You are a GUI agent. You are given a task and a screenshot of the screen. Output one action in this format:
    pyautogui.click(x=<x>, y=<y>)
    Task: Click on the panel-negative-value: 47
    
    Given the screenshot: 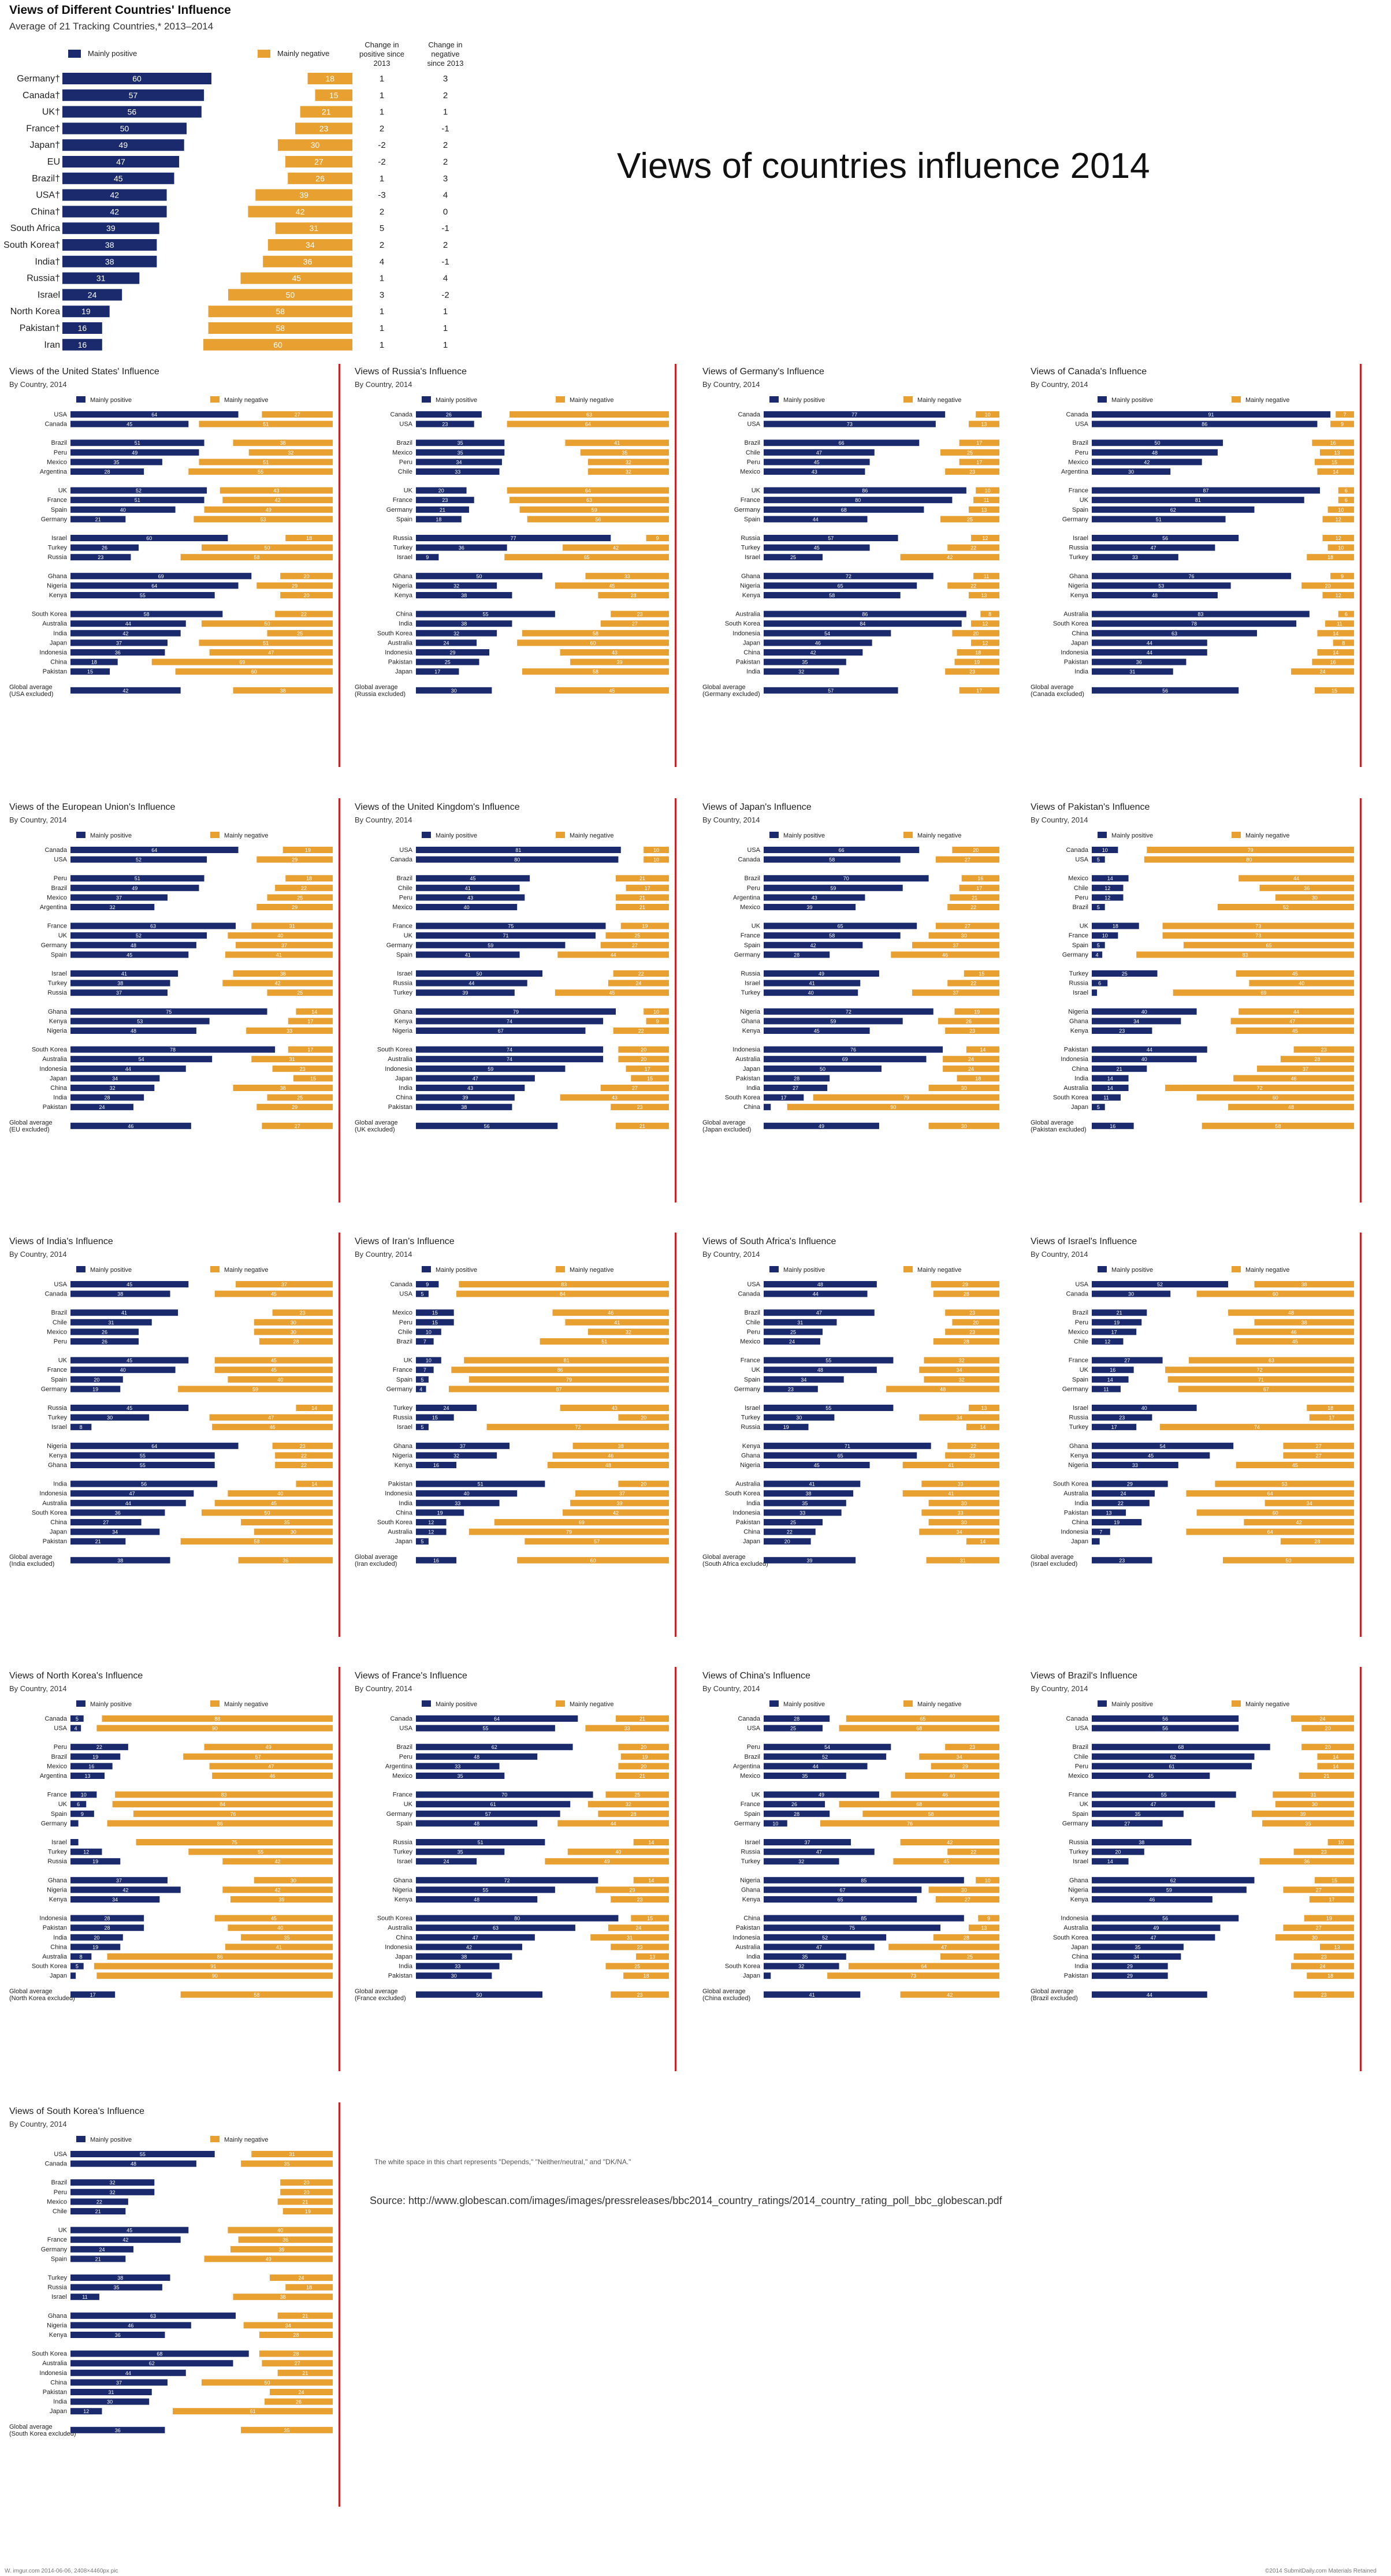 What is the action you would take?
    pyautogui.click(x=1292, y=1021)
    